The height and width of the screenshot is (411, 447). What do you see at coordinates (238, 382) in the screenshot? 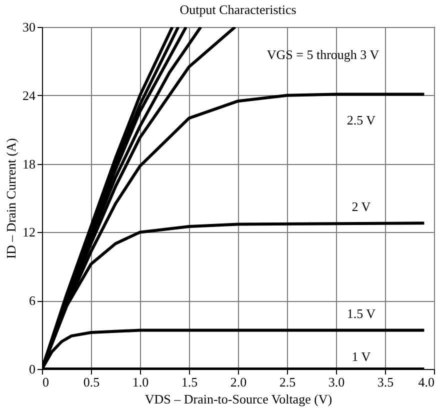
I see `x-tick-label: 2.0` at bounding box center [238, 382].